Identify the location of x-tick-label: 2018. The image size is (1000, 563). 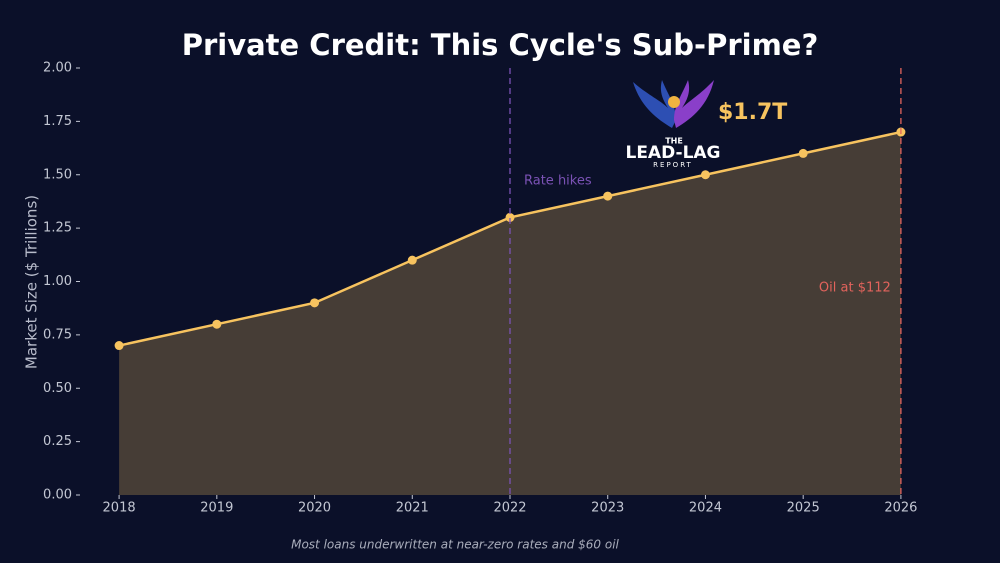
(119, 508).